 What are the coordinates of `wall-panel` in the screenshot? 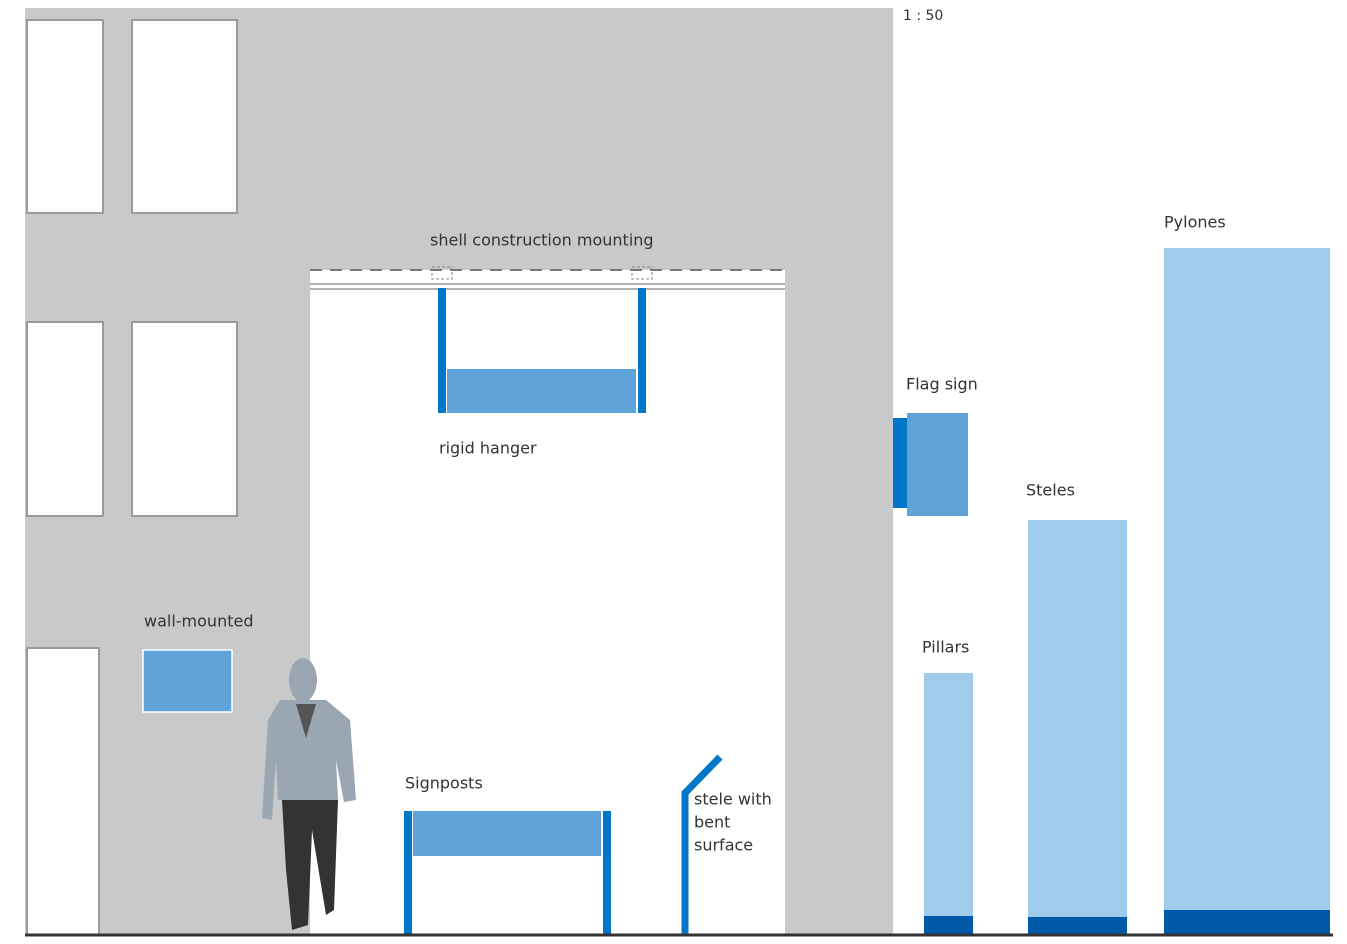 It's located at (187, 681).